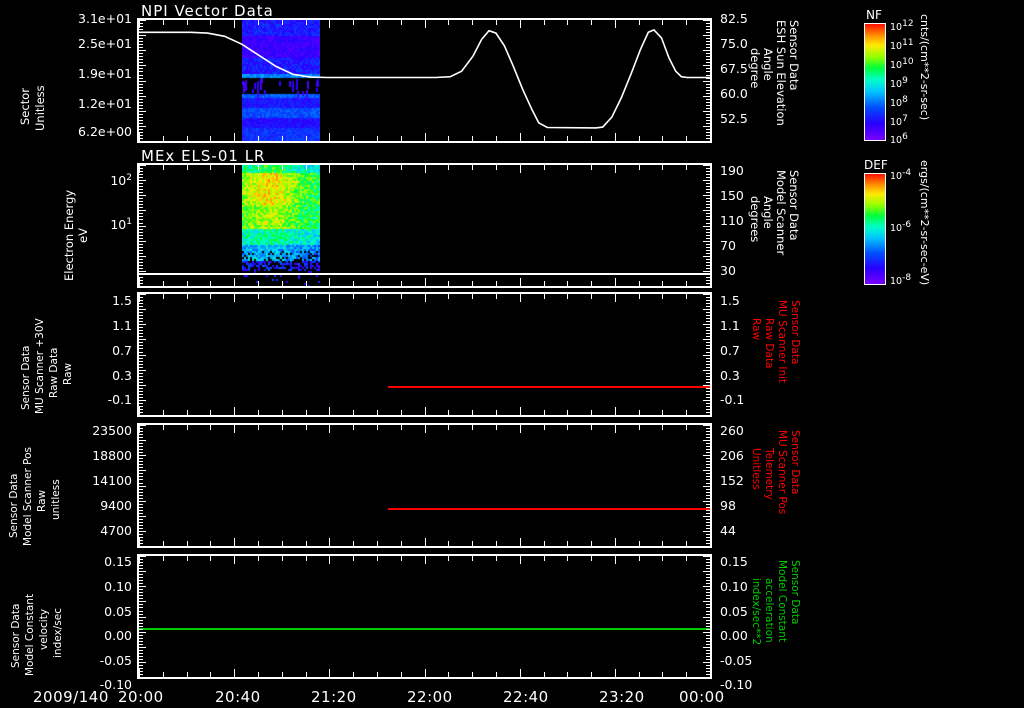 The image size is (1024, 708). What do you see at coordinates (755, 219) in the screenshot?
I see `axis-title-els-right-3: degrees` at bounding box center [755, 219].